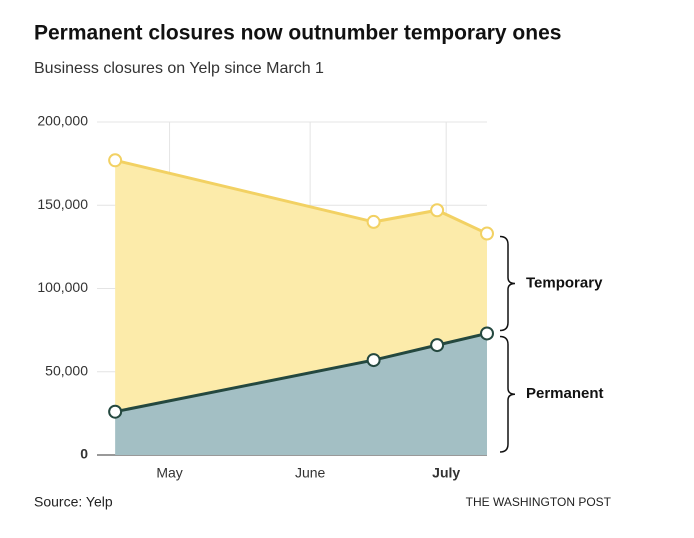 The width and height of the screenshot is (694, 538). Describe the element at coordinates (62, 121) in the screenshot. I see `y-tick-label: 200,000` at that location.